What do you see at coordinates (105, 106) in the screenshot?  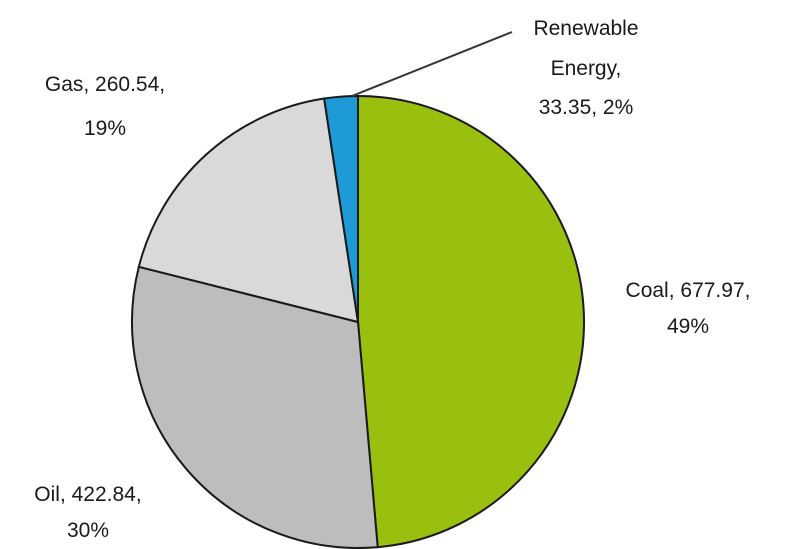 I see `gas-label: Gas, 260.54, 19%` at bounding box center [105, 106].